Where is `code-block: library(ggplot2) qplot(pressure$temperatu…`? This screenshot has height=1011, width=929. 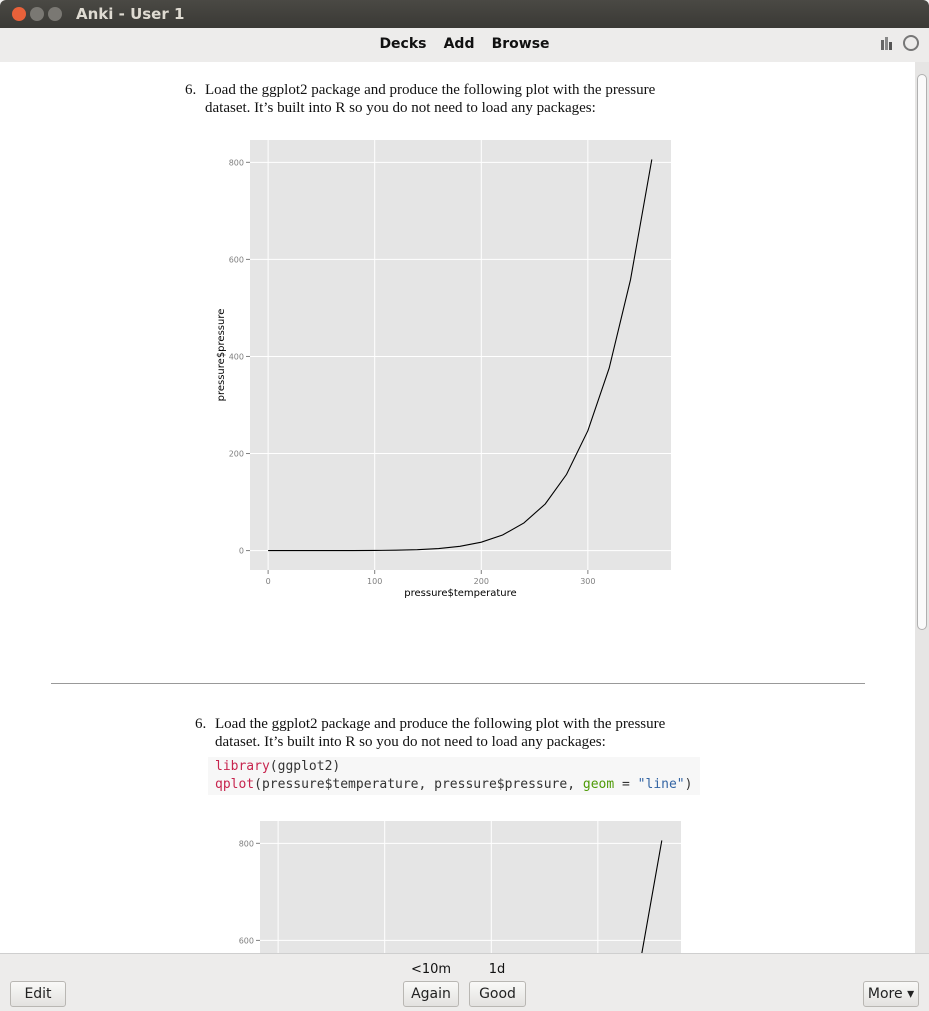 code-block: library(ggplot2) qplot(pressure$temperatu… is located at coordinates (454, 776).